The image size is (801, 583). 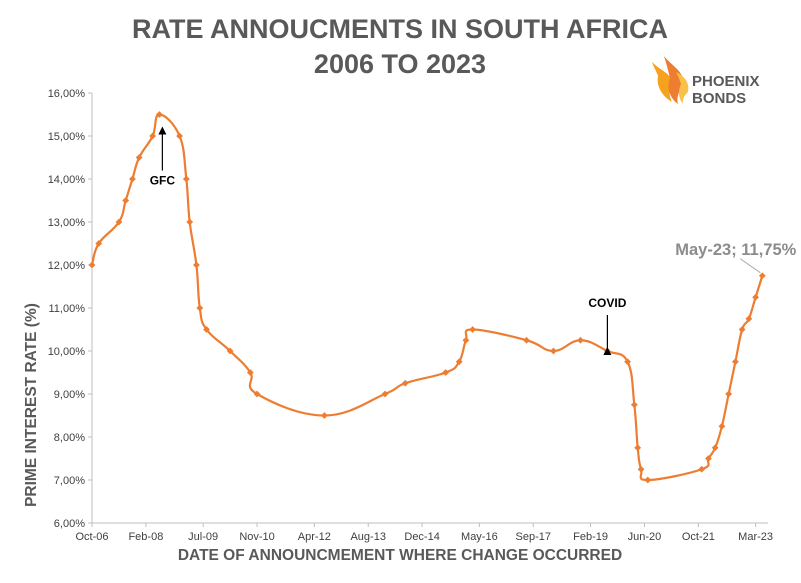 I want to click on brand-logo: PHOENIX BONDS, so click(x=706, y=81).